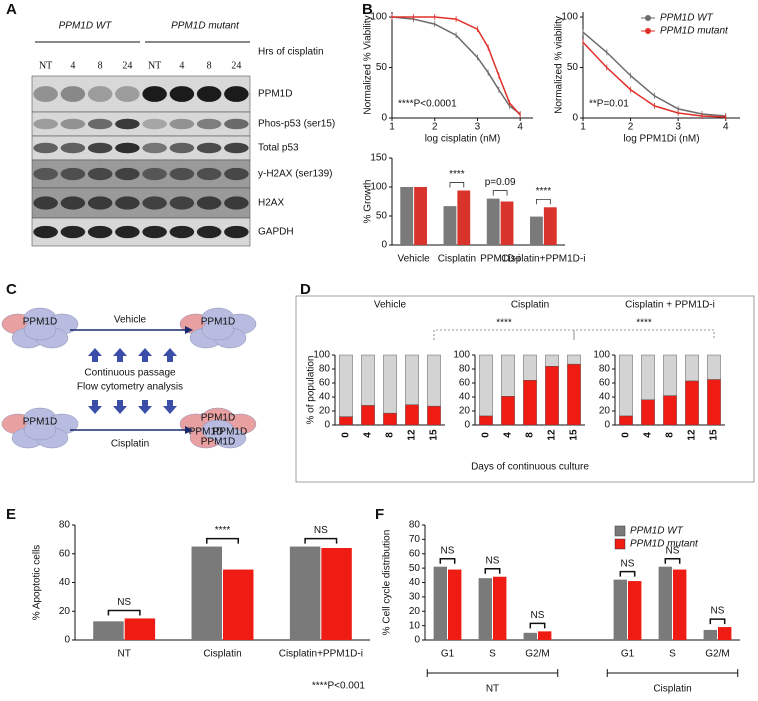 Image resolution: width=758 pixels, height=701 pixels. Describe the element at coordinates (435, 127) in the screenshot. I see `x-tick-label: 2` at that location.